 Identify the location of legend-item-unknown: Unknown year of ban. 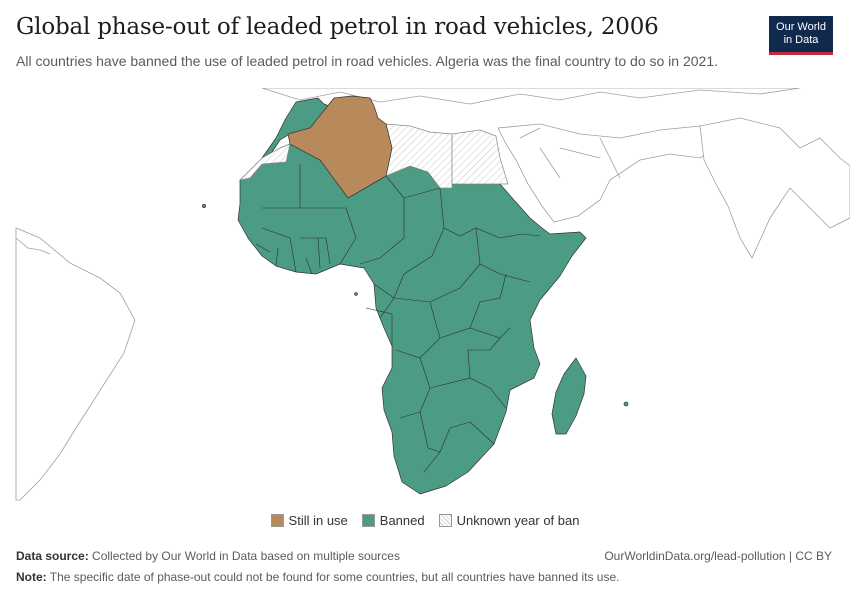
(509, 520).